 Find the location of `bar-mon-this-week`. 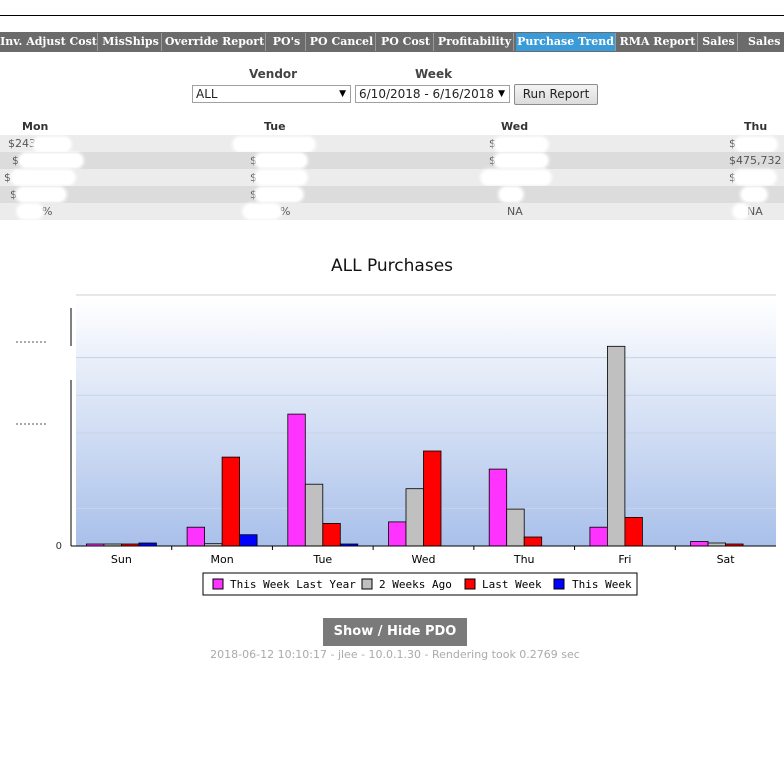

bar-mon-this-week is located at coordinates (248, 540).